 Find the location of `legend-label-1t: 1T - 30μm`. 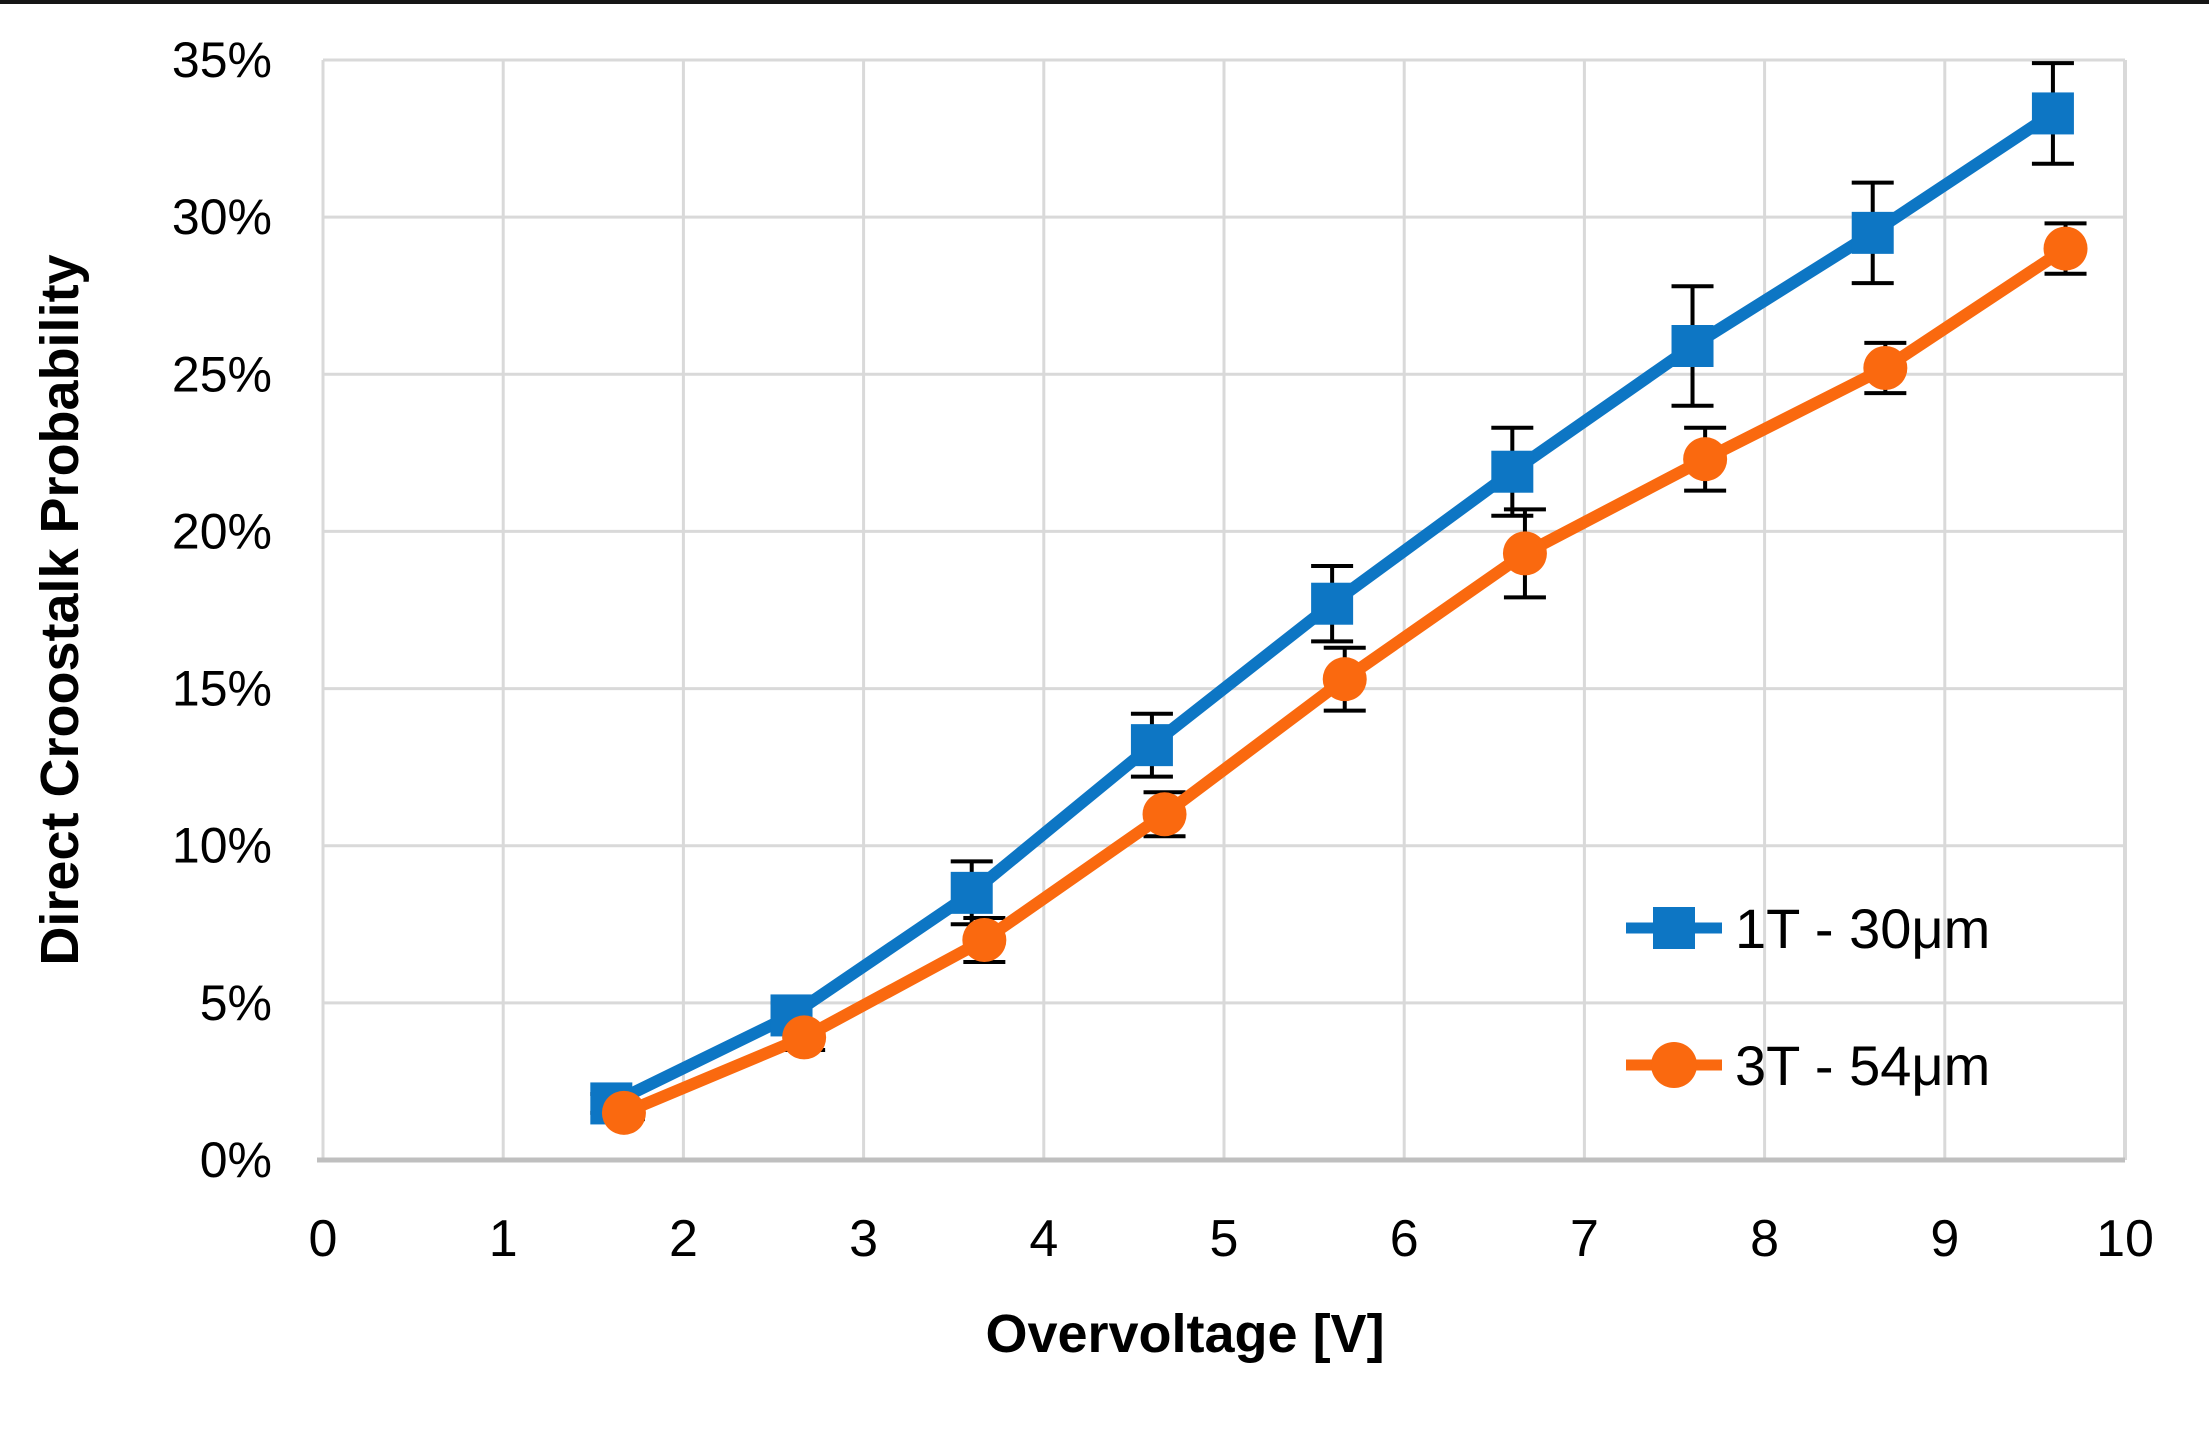

legend-label-1t: 1T - 30μm is located at coordinates (1862, 928).